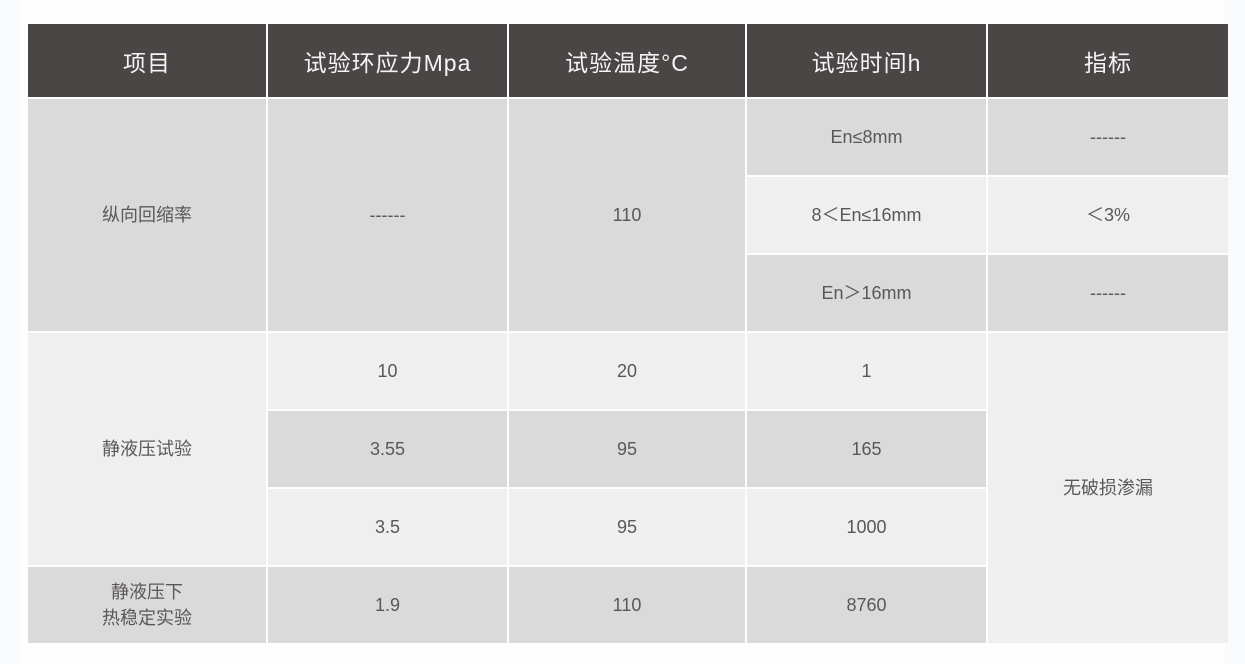 The image size is (1245, 664). Describe the element at coordinates (627, 371) in the screenshot. I see `cell-temperature-hydro-1: 20` at that location.